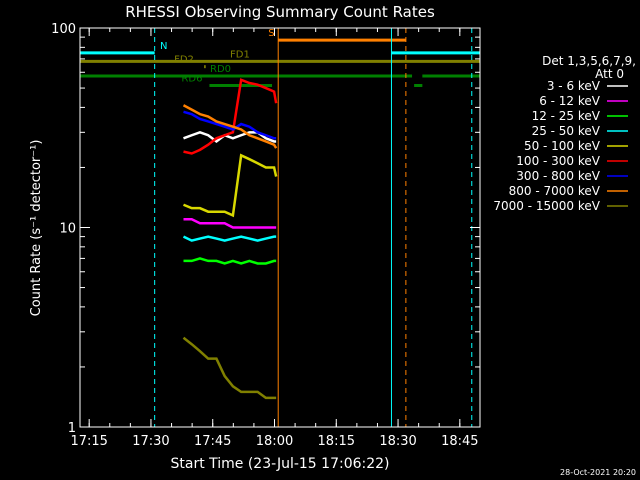 The height and width of the screenshot is (480, 640). Describe the element at coordinates (566, 131) in the screenshot. I see `legend-label: 25 - 50 keV` at that location.